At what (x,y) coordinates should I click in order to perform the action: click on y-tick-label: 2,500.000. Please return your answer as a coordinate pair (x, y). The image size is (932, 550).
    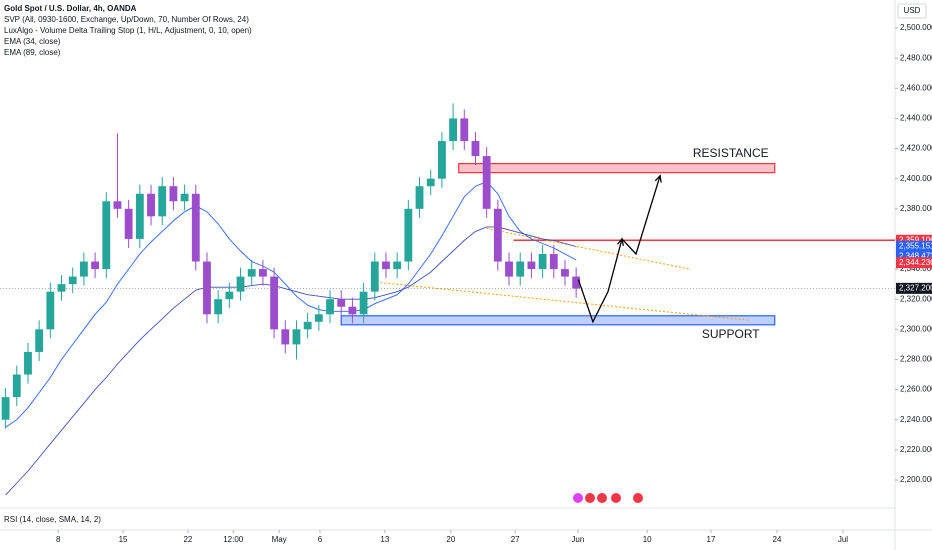
    Looking at the image, I should click on (916, 27).